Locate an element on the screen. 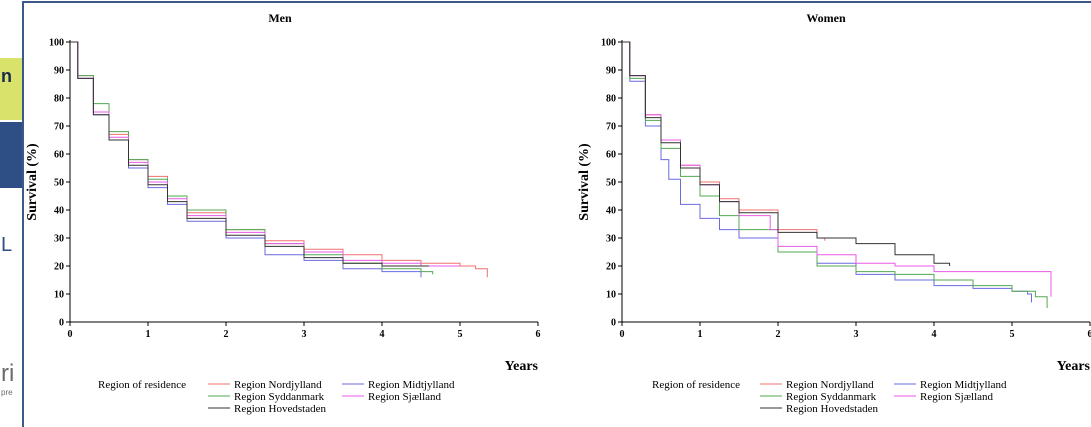 This screenshot has height=427, width=1091. background-yellow-strip: n is located at coordinates (12, 89).